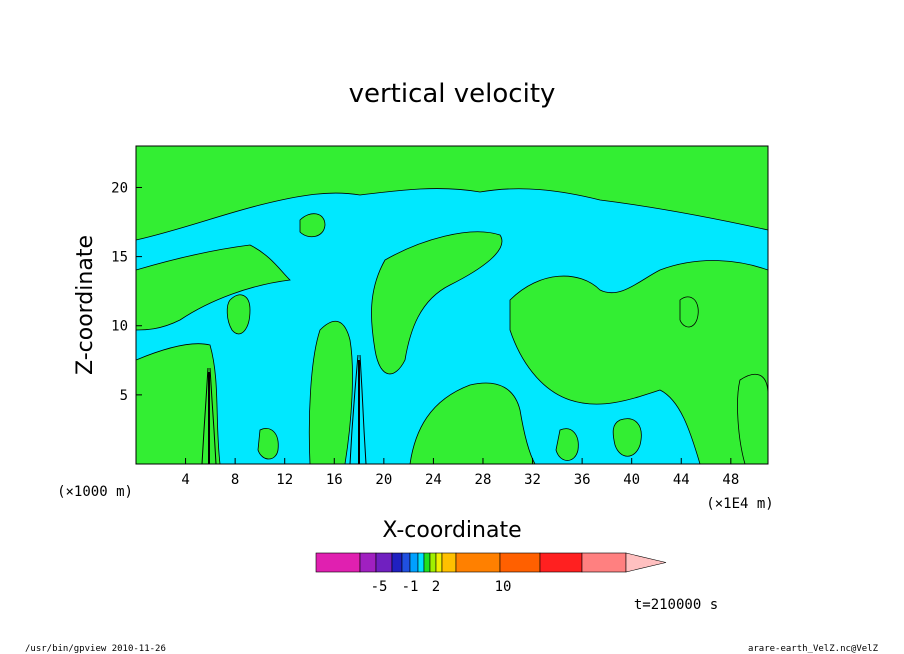 The height and width of the screenshot is (654, 904). Describe the element at coordinates (646, 562) in the screenshot. I see `colorbar-extend-arrow` at that location.